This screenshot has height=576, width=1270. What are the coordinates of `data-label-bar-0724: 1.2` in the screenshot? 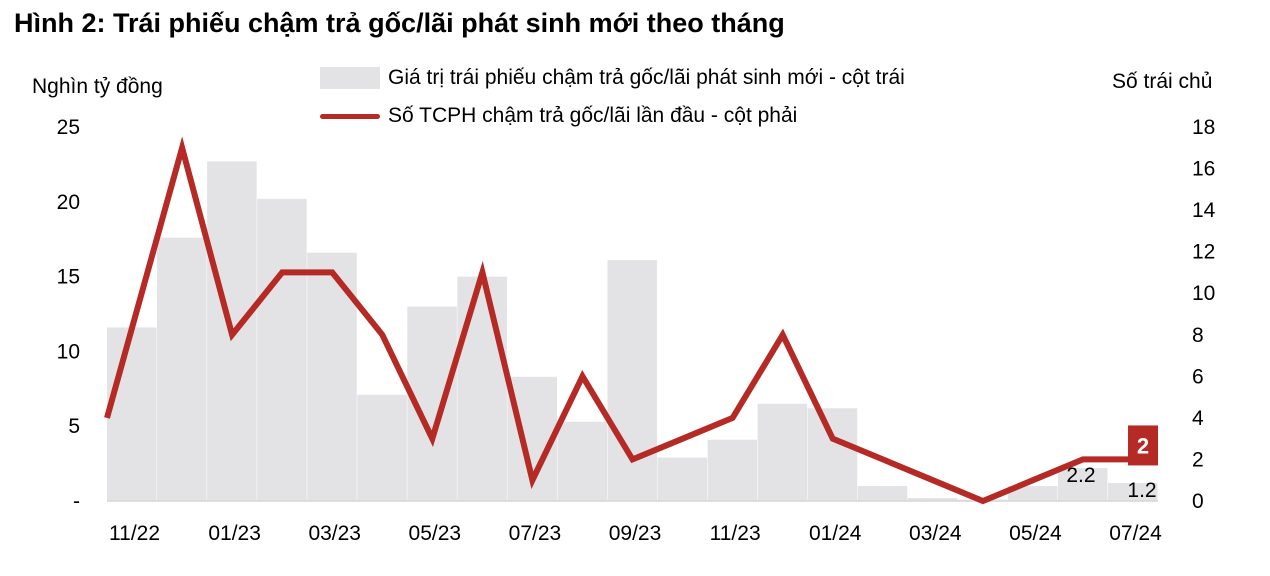 It's located at (1141, 490).